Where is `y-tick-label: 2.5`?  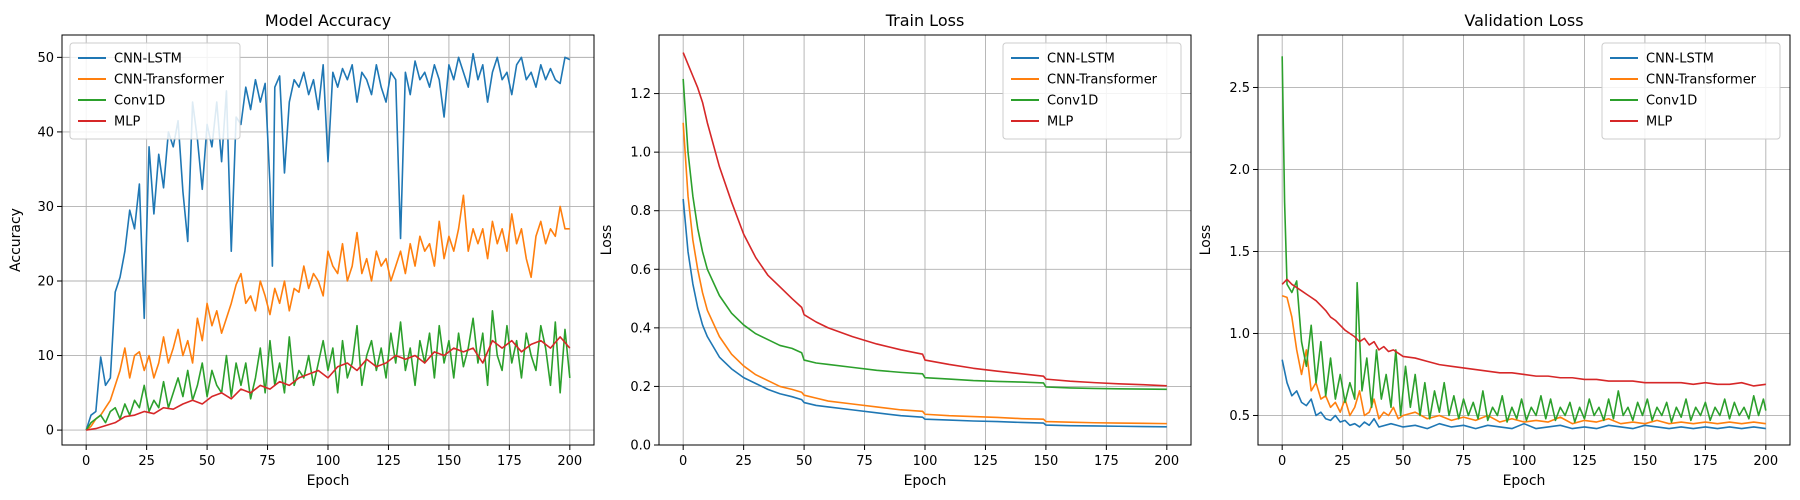 y-tick-label: 2.5 is located at coordinates (1239, 88).